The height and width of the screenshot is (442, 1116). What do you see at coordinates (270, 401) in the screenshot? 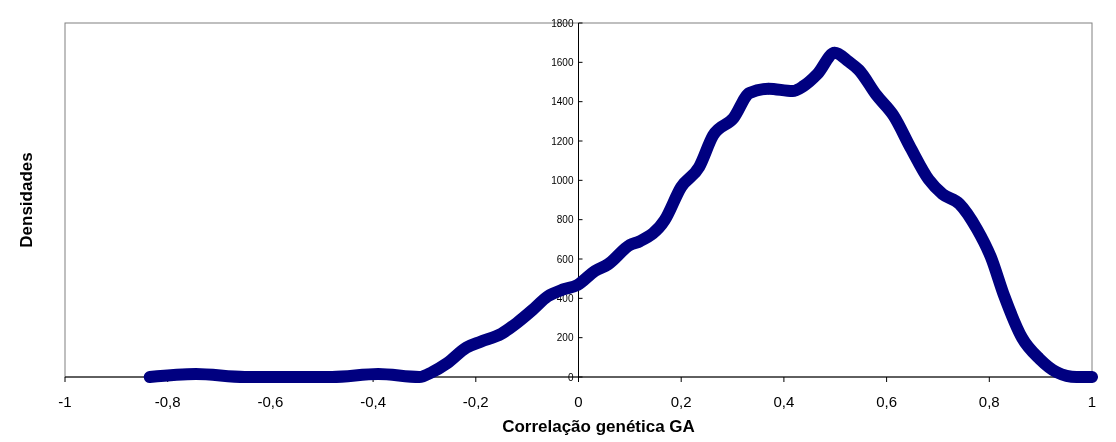
I see `x-tick-label: -0,6` at bounding box center [270, 401].